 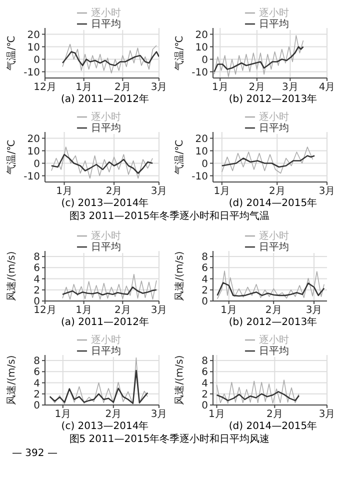 What do you see at coordinates (169, 217) in the screenshot?
I see `caption: 图3 2011—2015年冬季逐小时和日平均气温` at bounding box center [169, 217].